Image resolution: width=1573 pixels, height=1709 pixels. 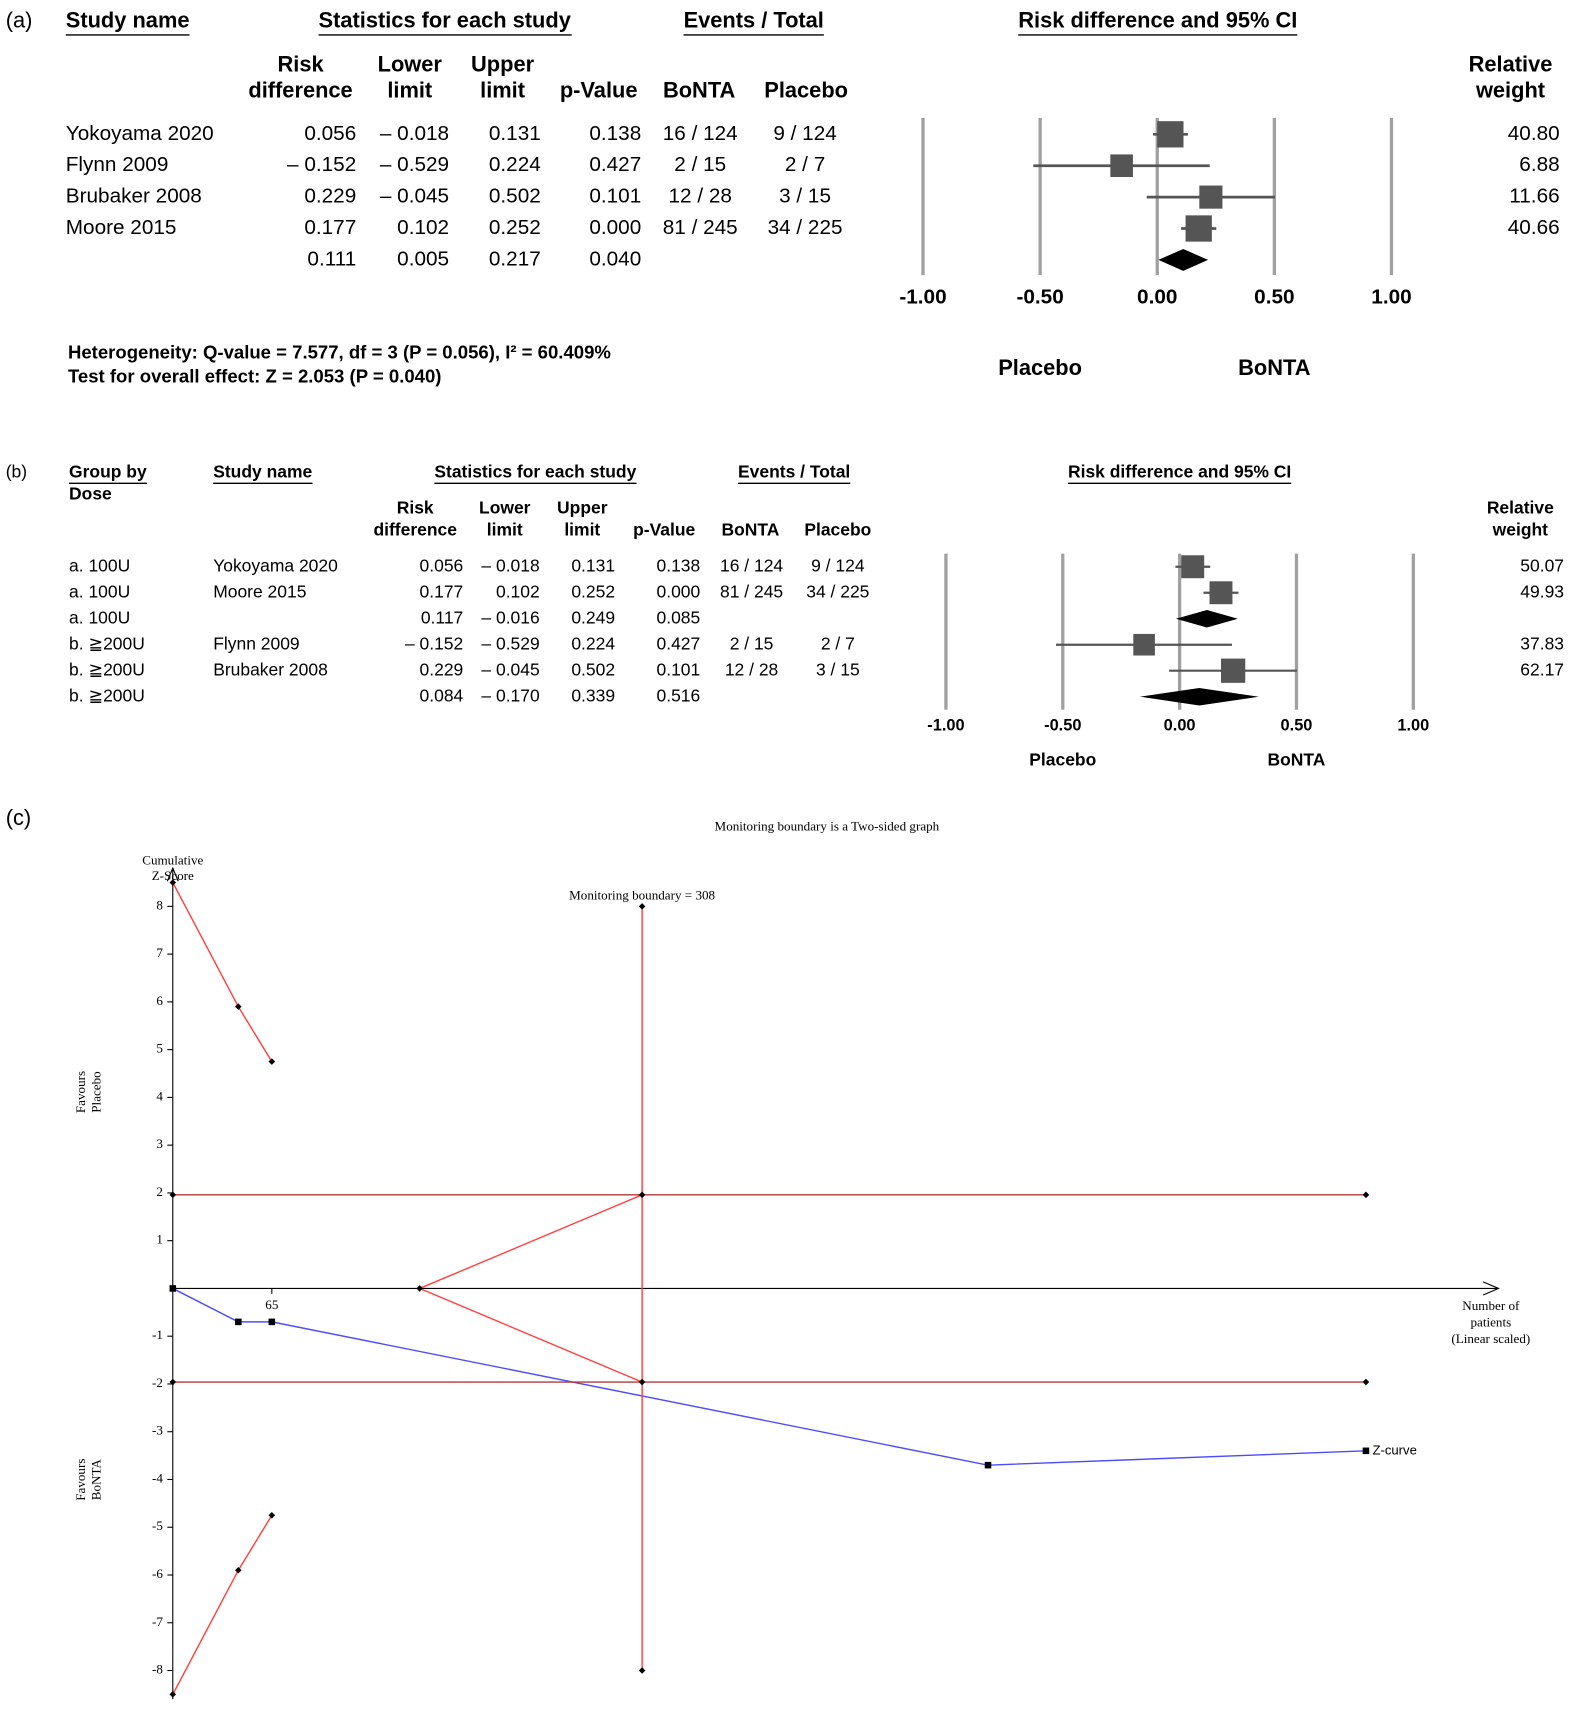 I want to click on column-header: limit, so click(x=505, y=529).